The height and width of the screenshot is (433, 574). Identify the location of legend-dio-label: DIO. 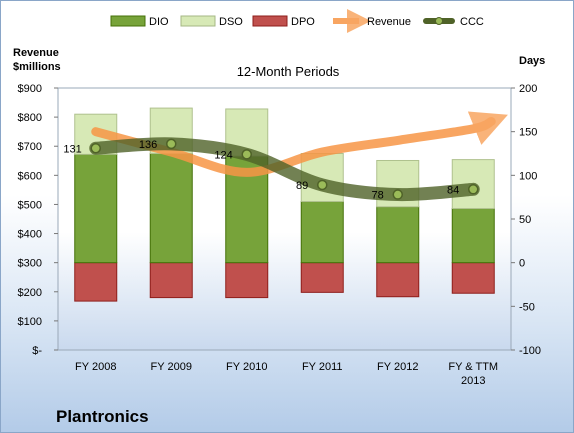
(159, 22).